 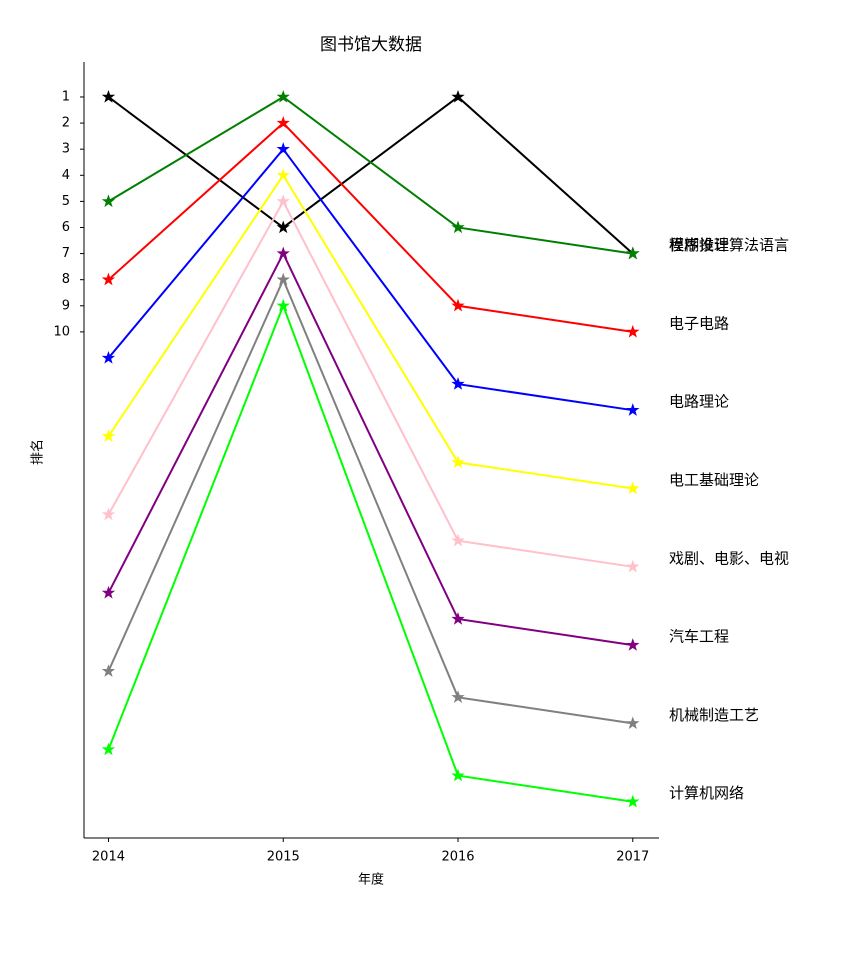 I want to click on series-label: 程序设计算法语言, so click(x=729, y=245).